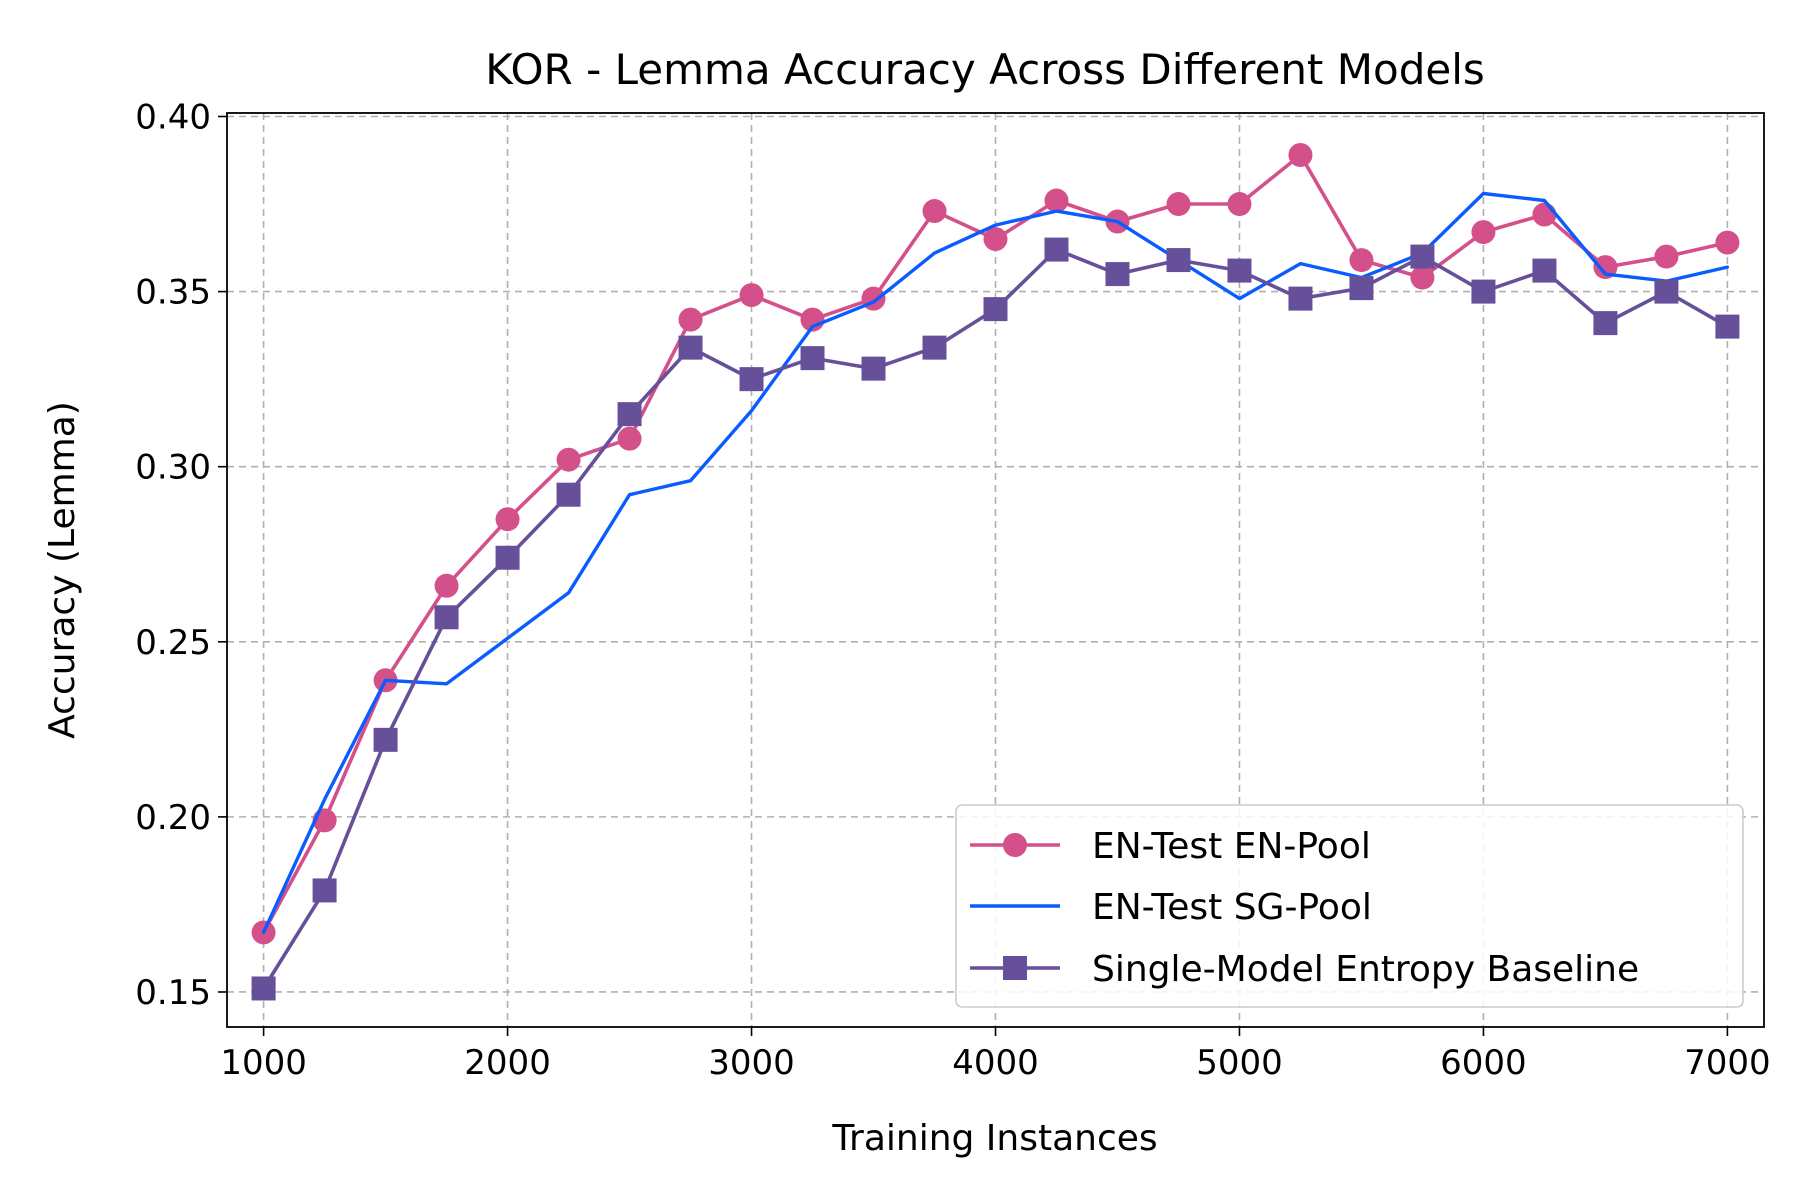  I want to click on legend-label-2: EN-Test SG-Pool, so click(1232, 907).